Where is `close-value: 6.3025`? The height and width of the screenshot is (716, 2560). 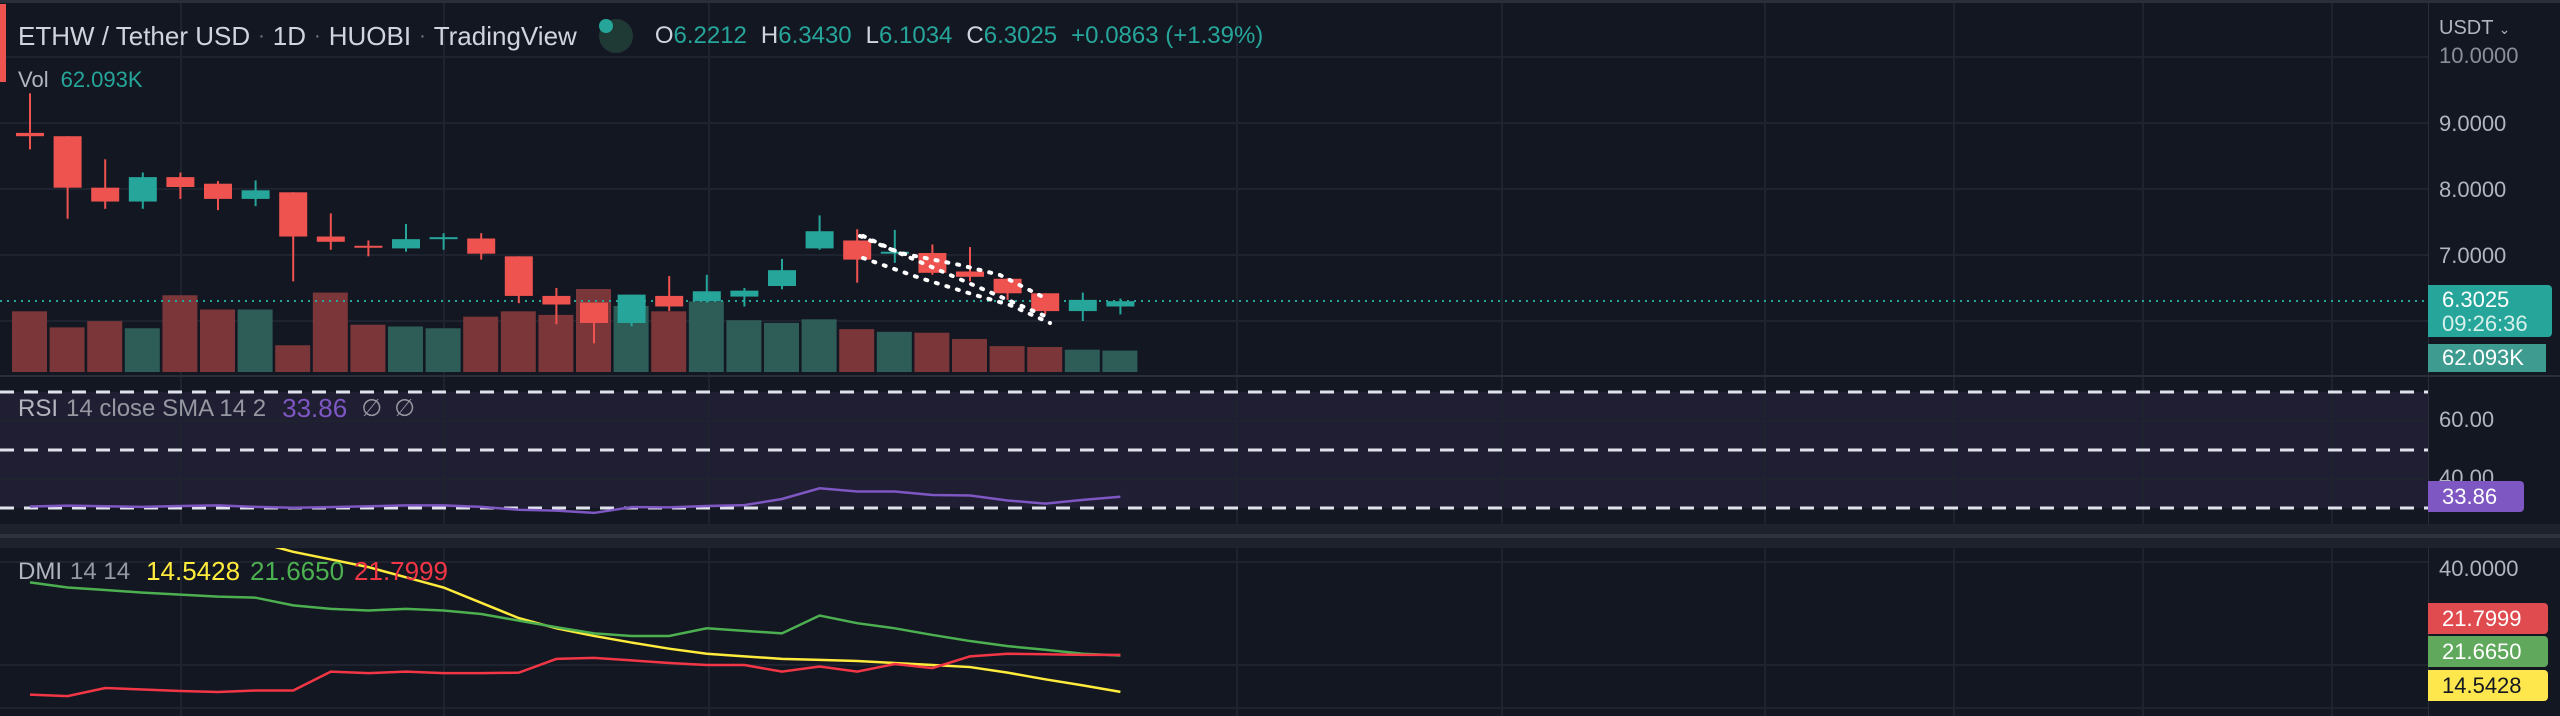
close-value: 6.3025 is located at coordinates (1020, 35).